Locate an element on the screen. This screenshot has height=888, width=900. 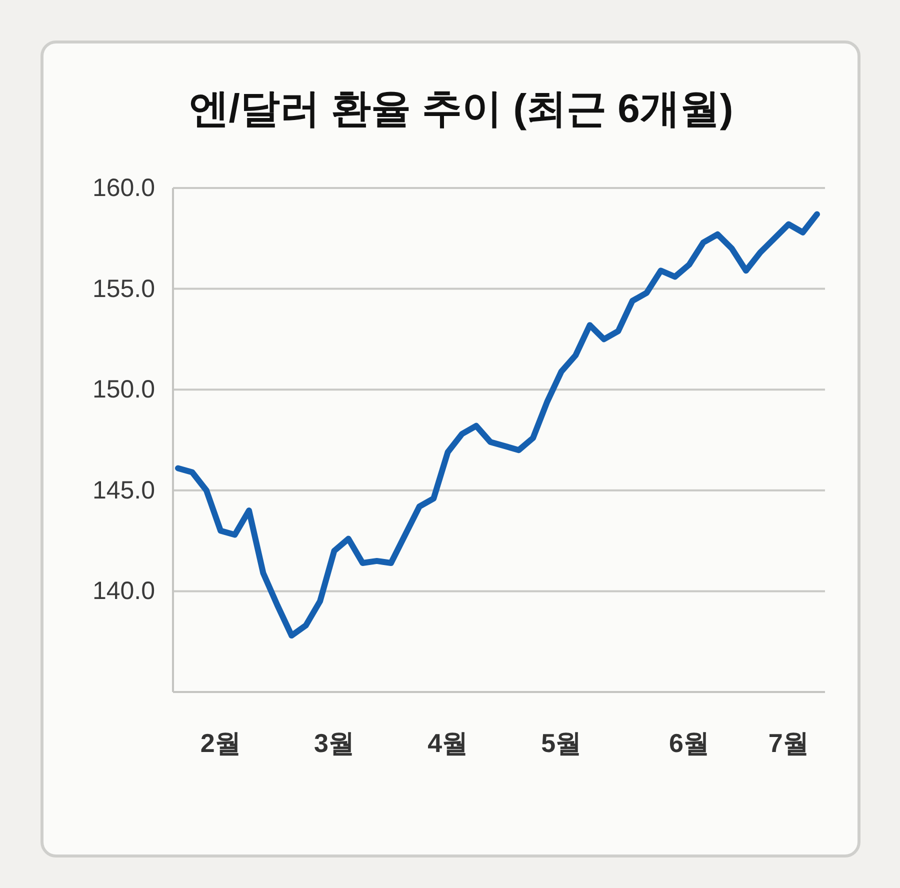
xtick-label: 7월 is located at coordinates (788, 743).